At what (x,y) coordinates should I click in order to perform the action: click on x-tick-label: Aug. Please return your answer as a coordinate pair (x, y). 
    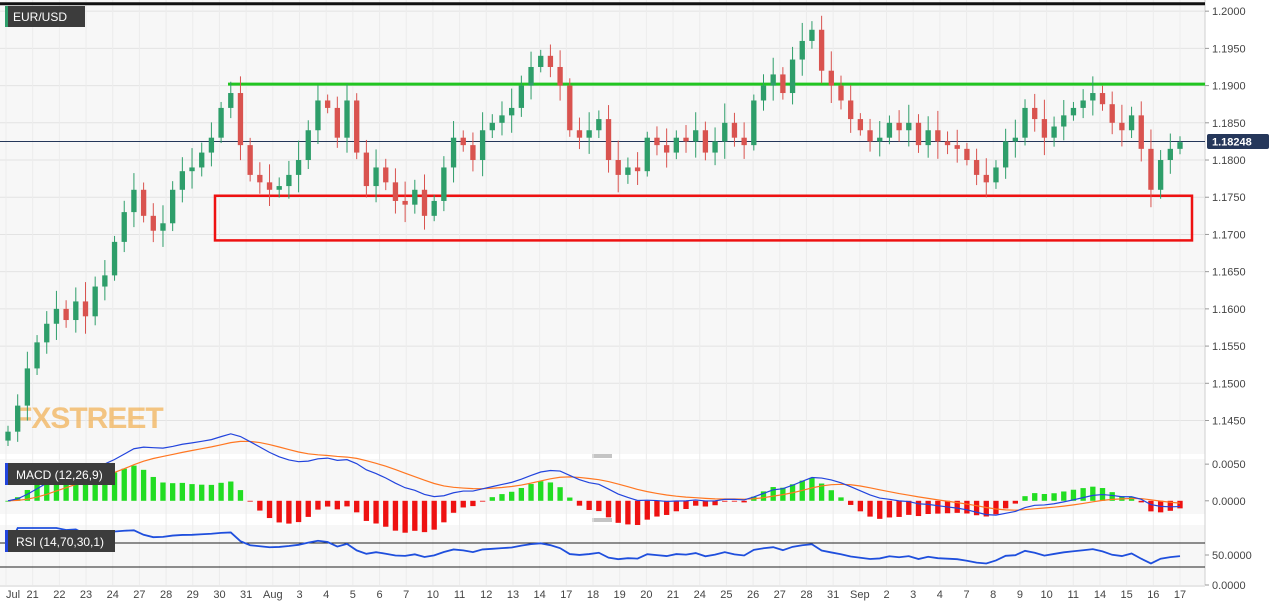
    Looking at the image, I should click on (273, 595).